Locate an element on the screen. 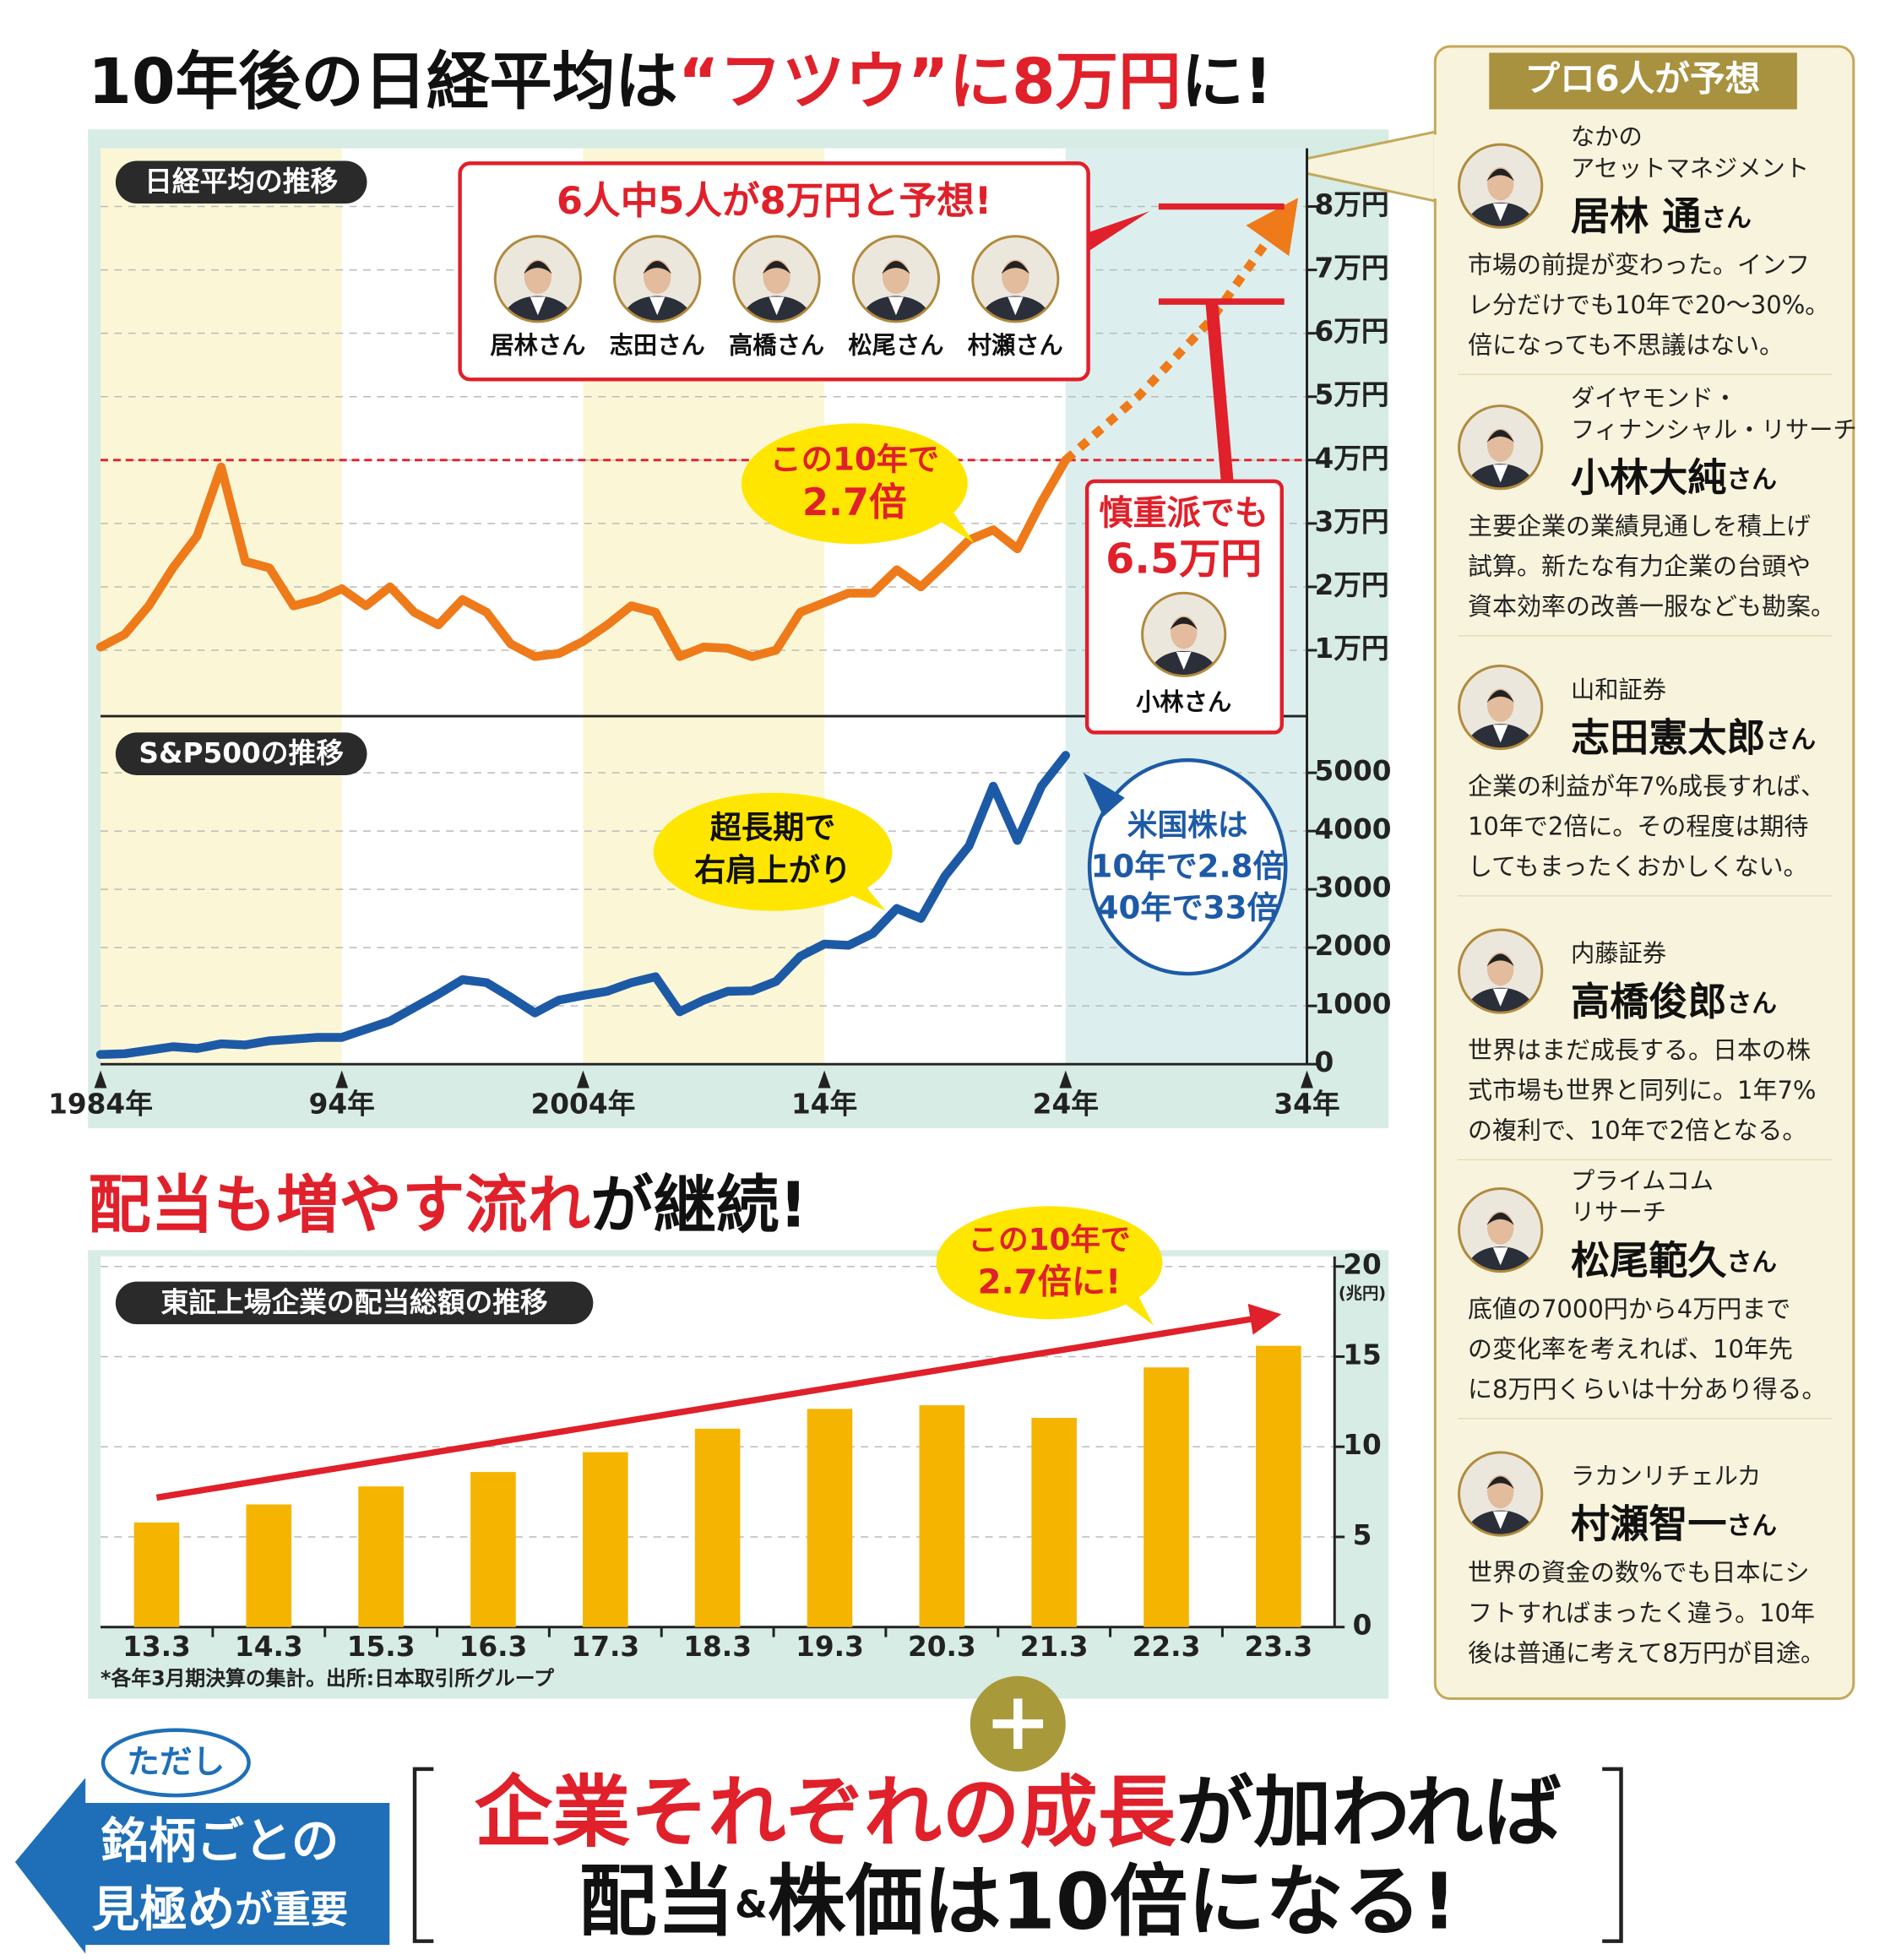 The image size is (1885, 1960). x-tick is located at coordinates (582, 1079).